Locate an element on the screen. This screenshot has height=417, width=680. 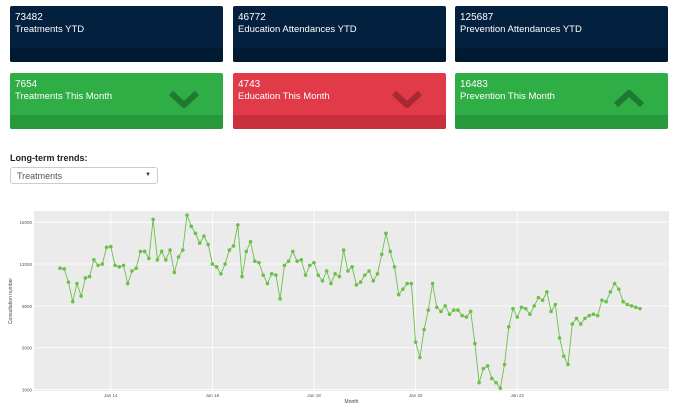
x-tick-label: Jan 18 is located at coordinates (314, 395).